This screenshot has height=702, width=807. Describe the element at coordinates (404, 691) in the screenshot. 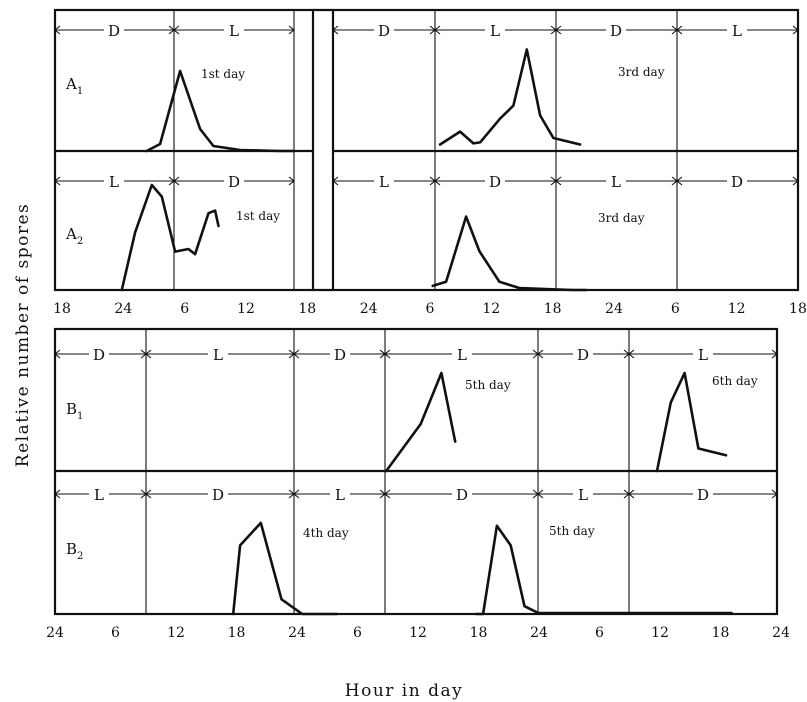

I see `x-axis-title: Hour in day` at that location.